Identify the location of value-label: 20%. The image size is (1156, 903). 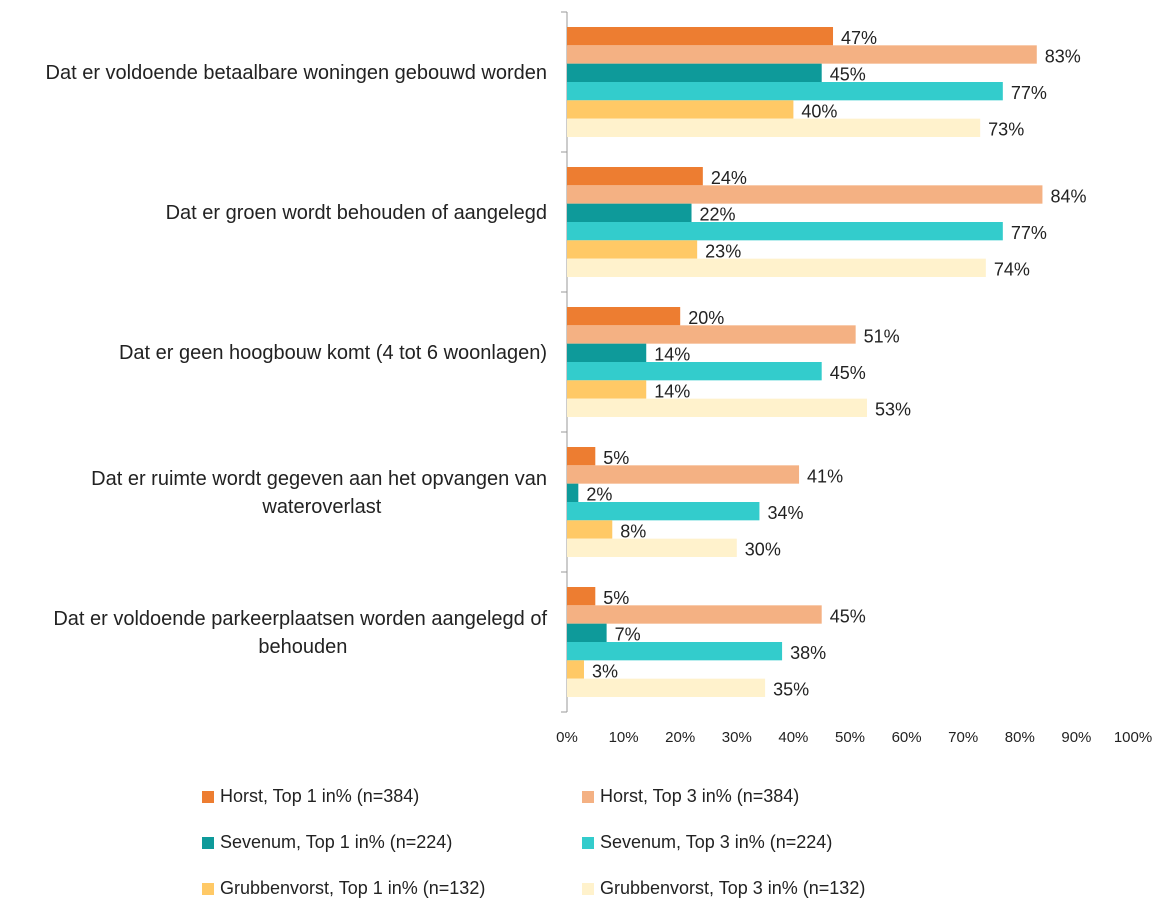
(706, 318).